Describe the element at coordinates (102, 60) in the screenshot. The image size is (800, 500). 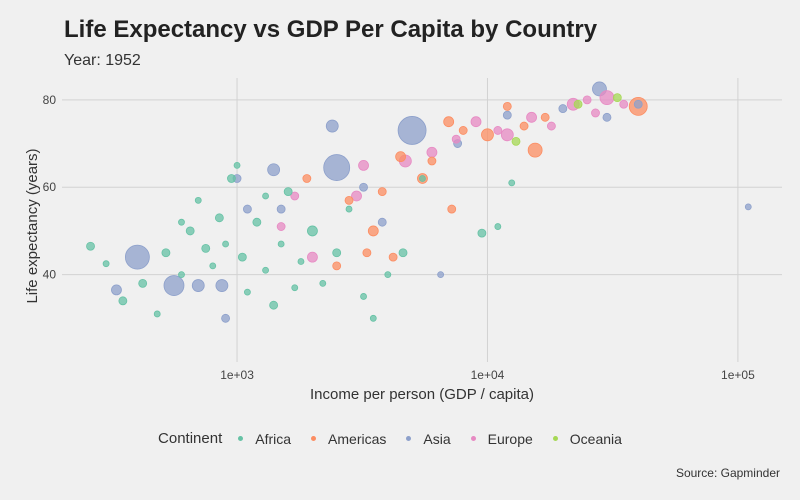
I see `chart-subtitle: Year: 1952` at that location.